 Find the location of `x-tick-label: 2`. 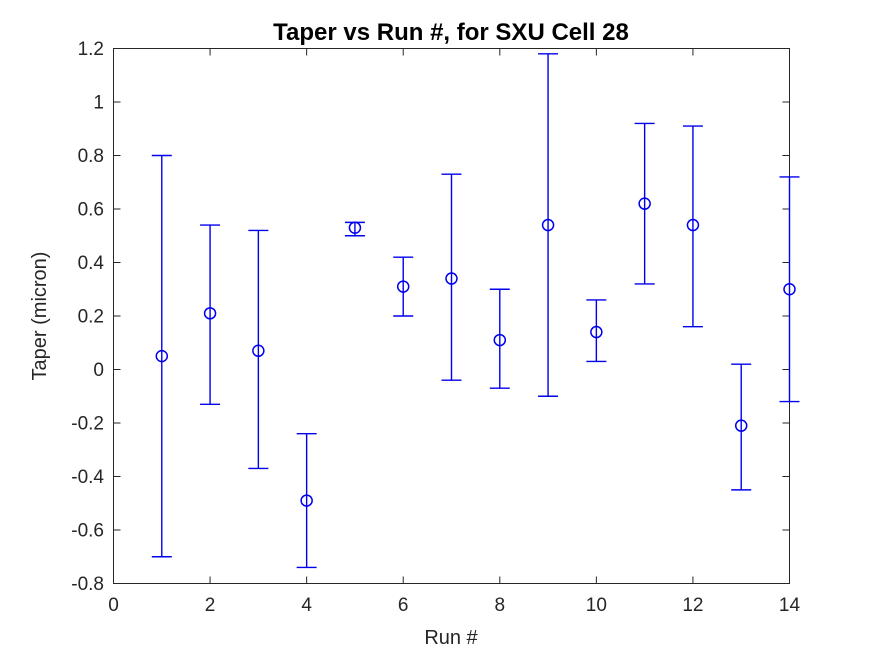

x-tick-label: 2 is located at coordinates (210, 605).